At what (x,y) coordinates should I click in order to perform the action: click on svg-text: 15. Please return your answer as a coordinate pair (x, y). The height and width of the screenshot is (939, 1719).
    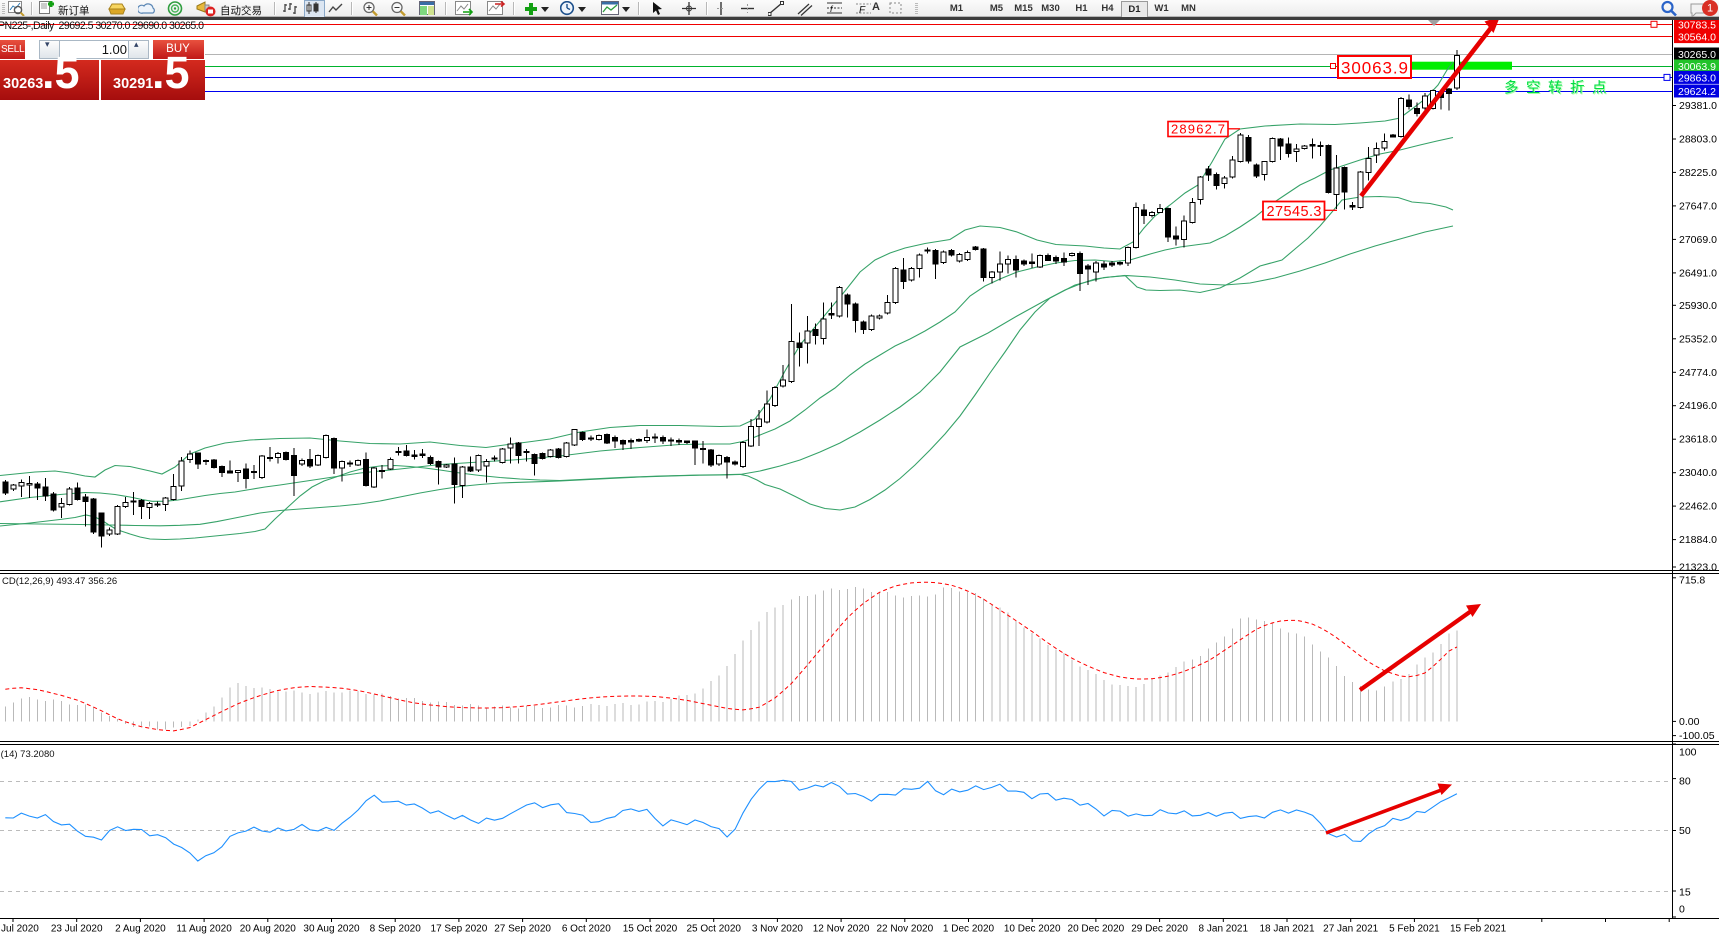
    Looking at the image, I should click on (1685, 893).